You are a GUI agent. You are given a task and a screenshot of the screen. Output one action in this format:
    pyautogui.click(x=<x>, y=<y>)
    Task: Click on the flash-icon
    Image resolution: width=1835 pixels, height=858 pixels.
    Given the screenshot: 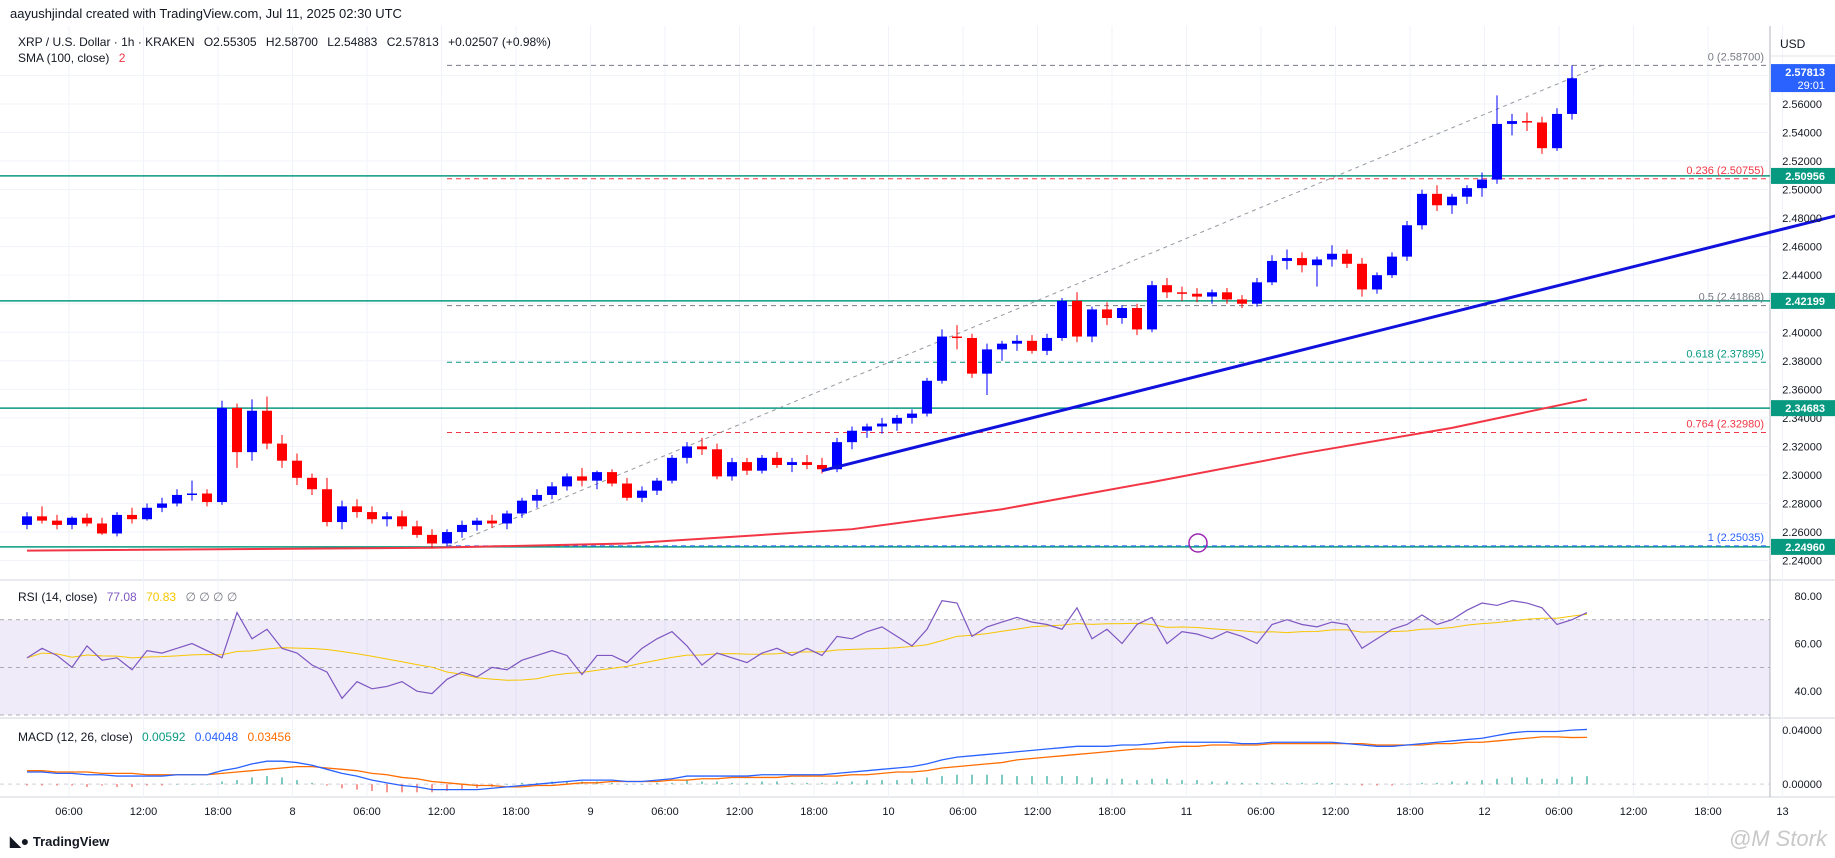 What is the action you would take?
    pyautogui.click(x=1198, y=543)
    